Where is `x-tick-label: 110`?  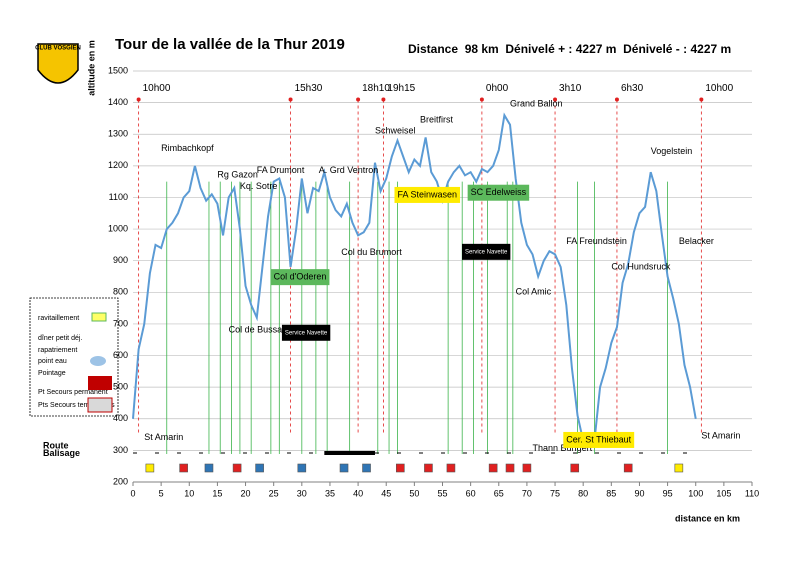 x-tick-label: 110 is located at coordinates (752, 493).